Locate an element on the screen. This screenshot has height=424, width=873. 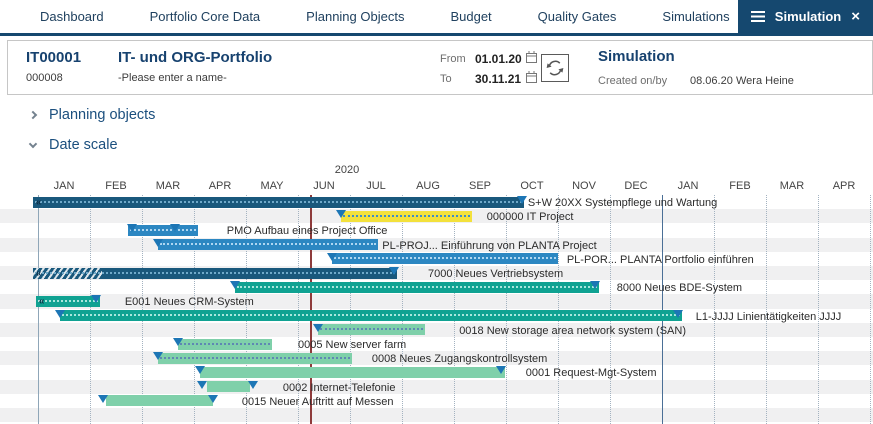
gantt-bar-label: 0005 New server farm is located at coordinates (352, 345).